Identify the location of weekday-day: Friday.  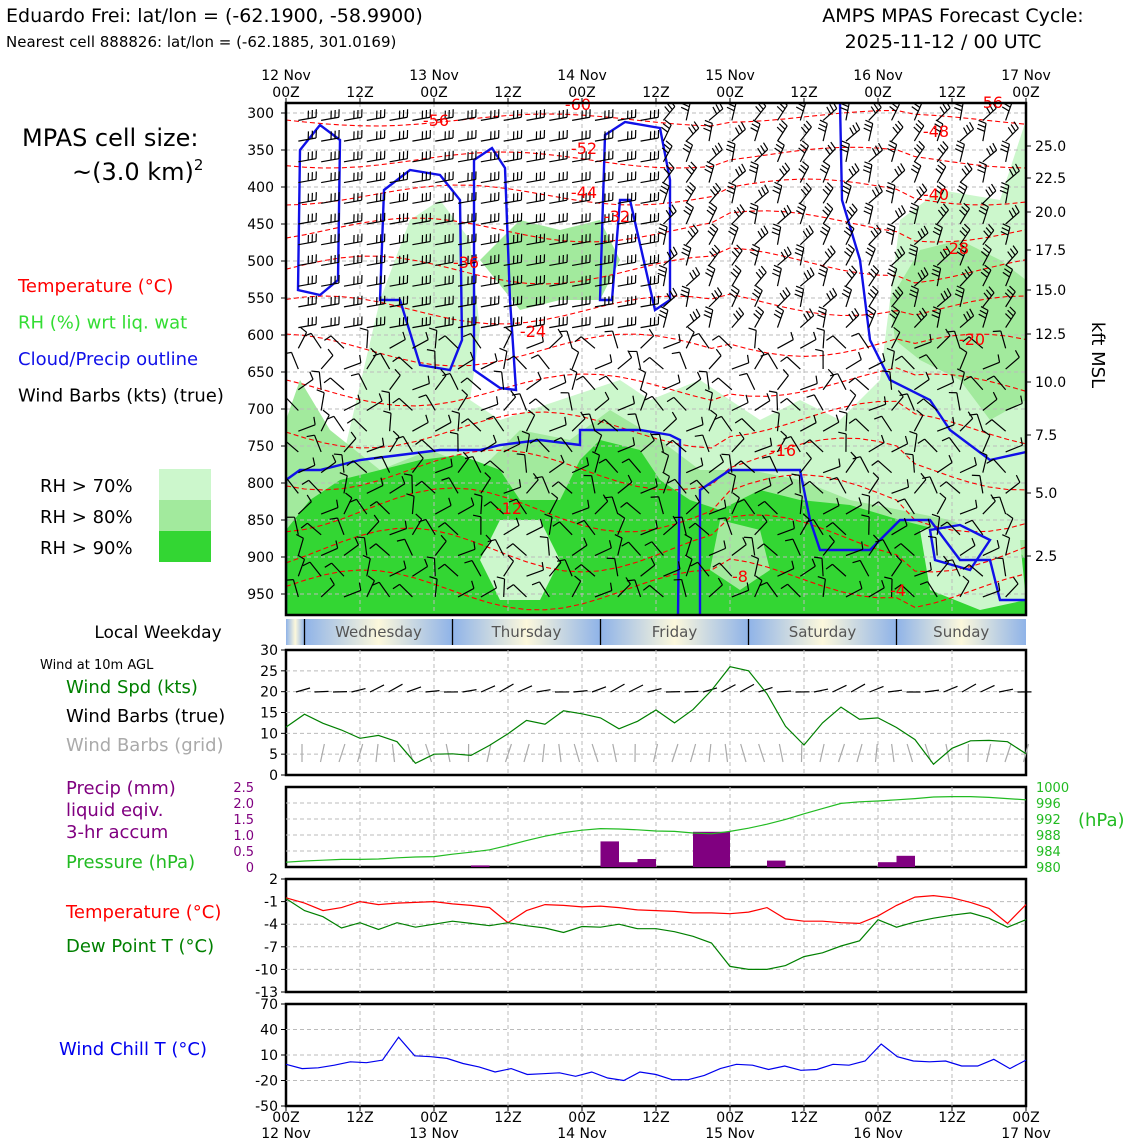
(675, 632).